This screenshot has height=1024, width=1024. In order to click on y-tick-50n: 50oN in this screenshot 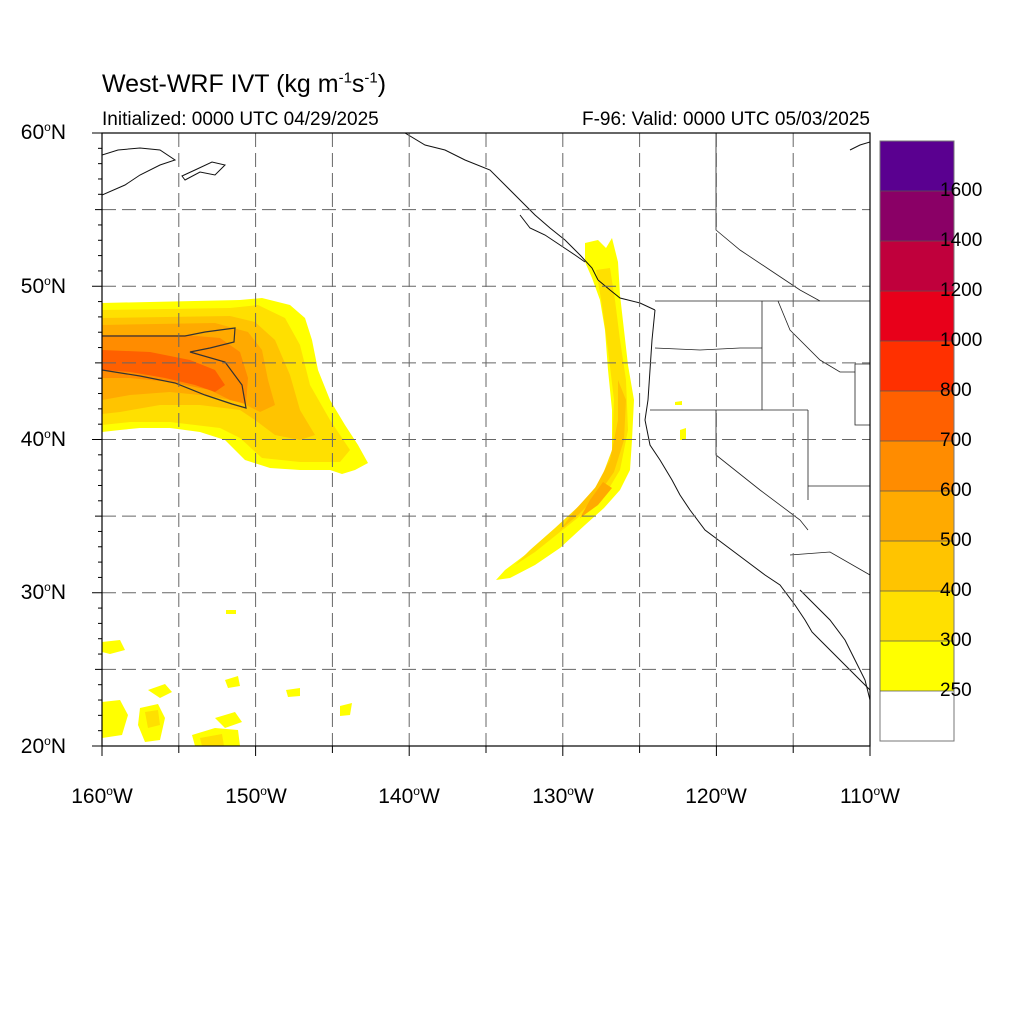, I will do `click(43, 286)`.